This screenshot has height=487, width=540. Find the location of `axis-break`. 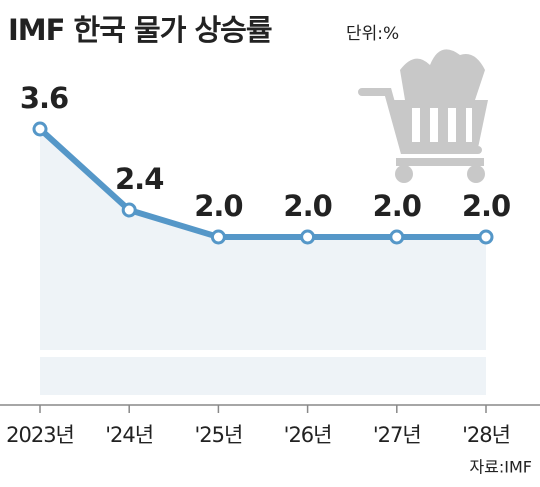

axis-break is located at coordinates (263, 353).